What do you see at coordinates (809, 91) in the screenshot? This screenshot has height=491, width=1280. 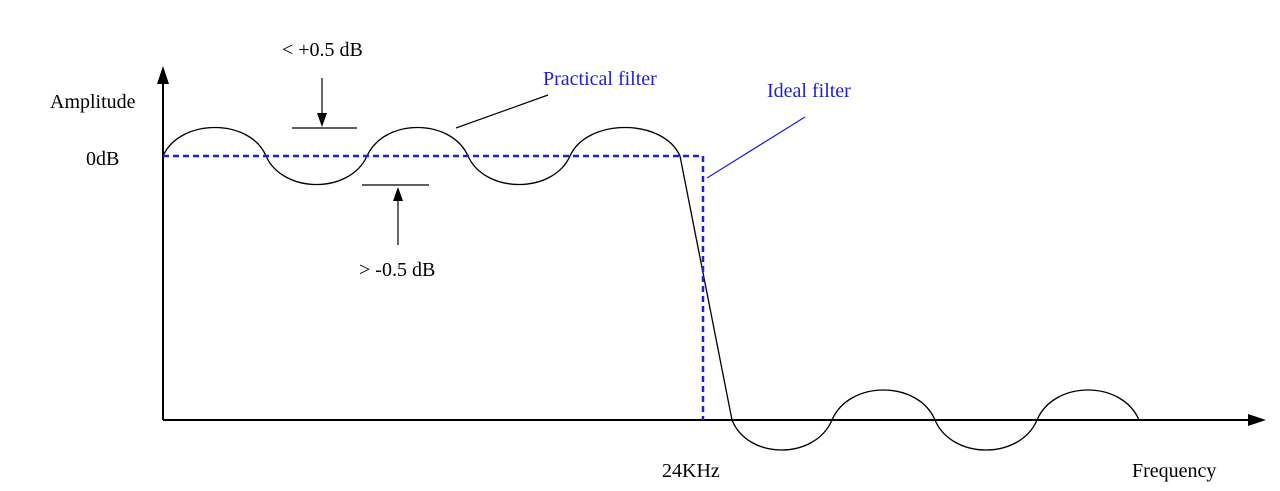 I see `ideal-filter-label: Ideal filter` at bounding box center [809, 91].